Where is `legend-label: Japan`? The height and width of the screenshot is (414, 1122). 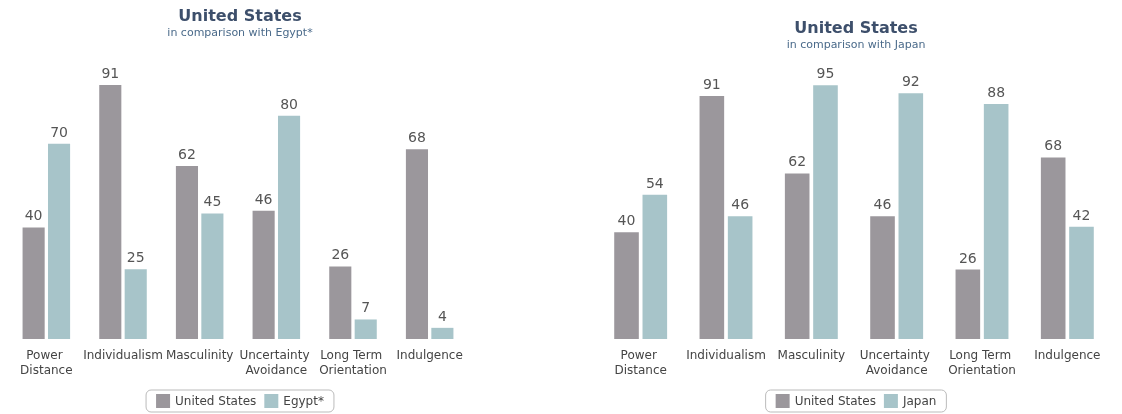 legend-label: Japan is located at coordinates (919, 401).